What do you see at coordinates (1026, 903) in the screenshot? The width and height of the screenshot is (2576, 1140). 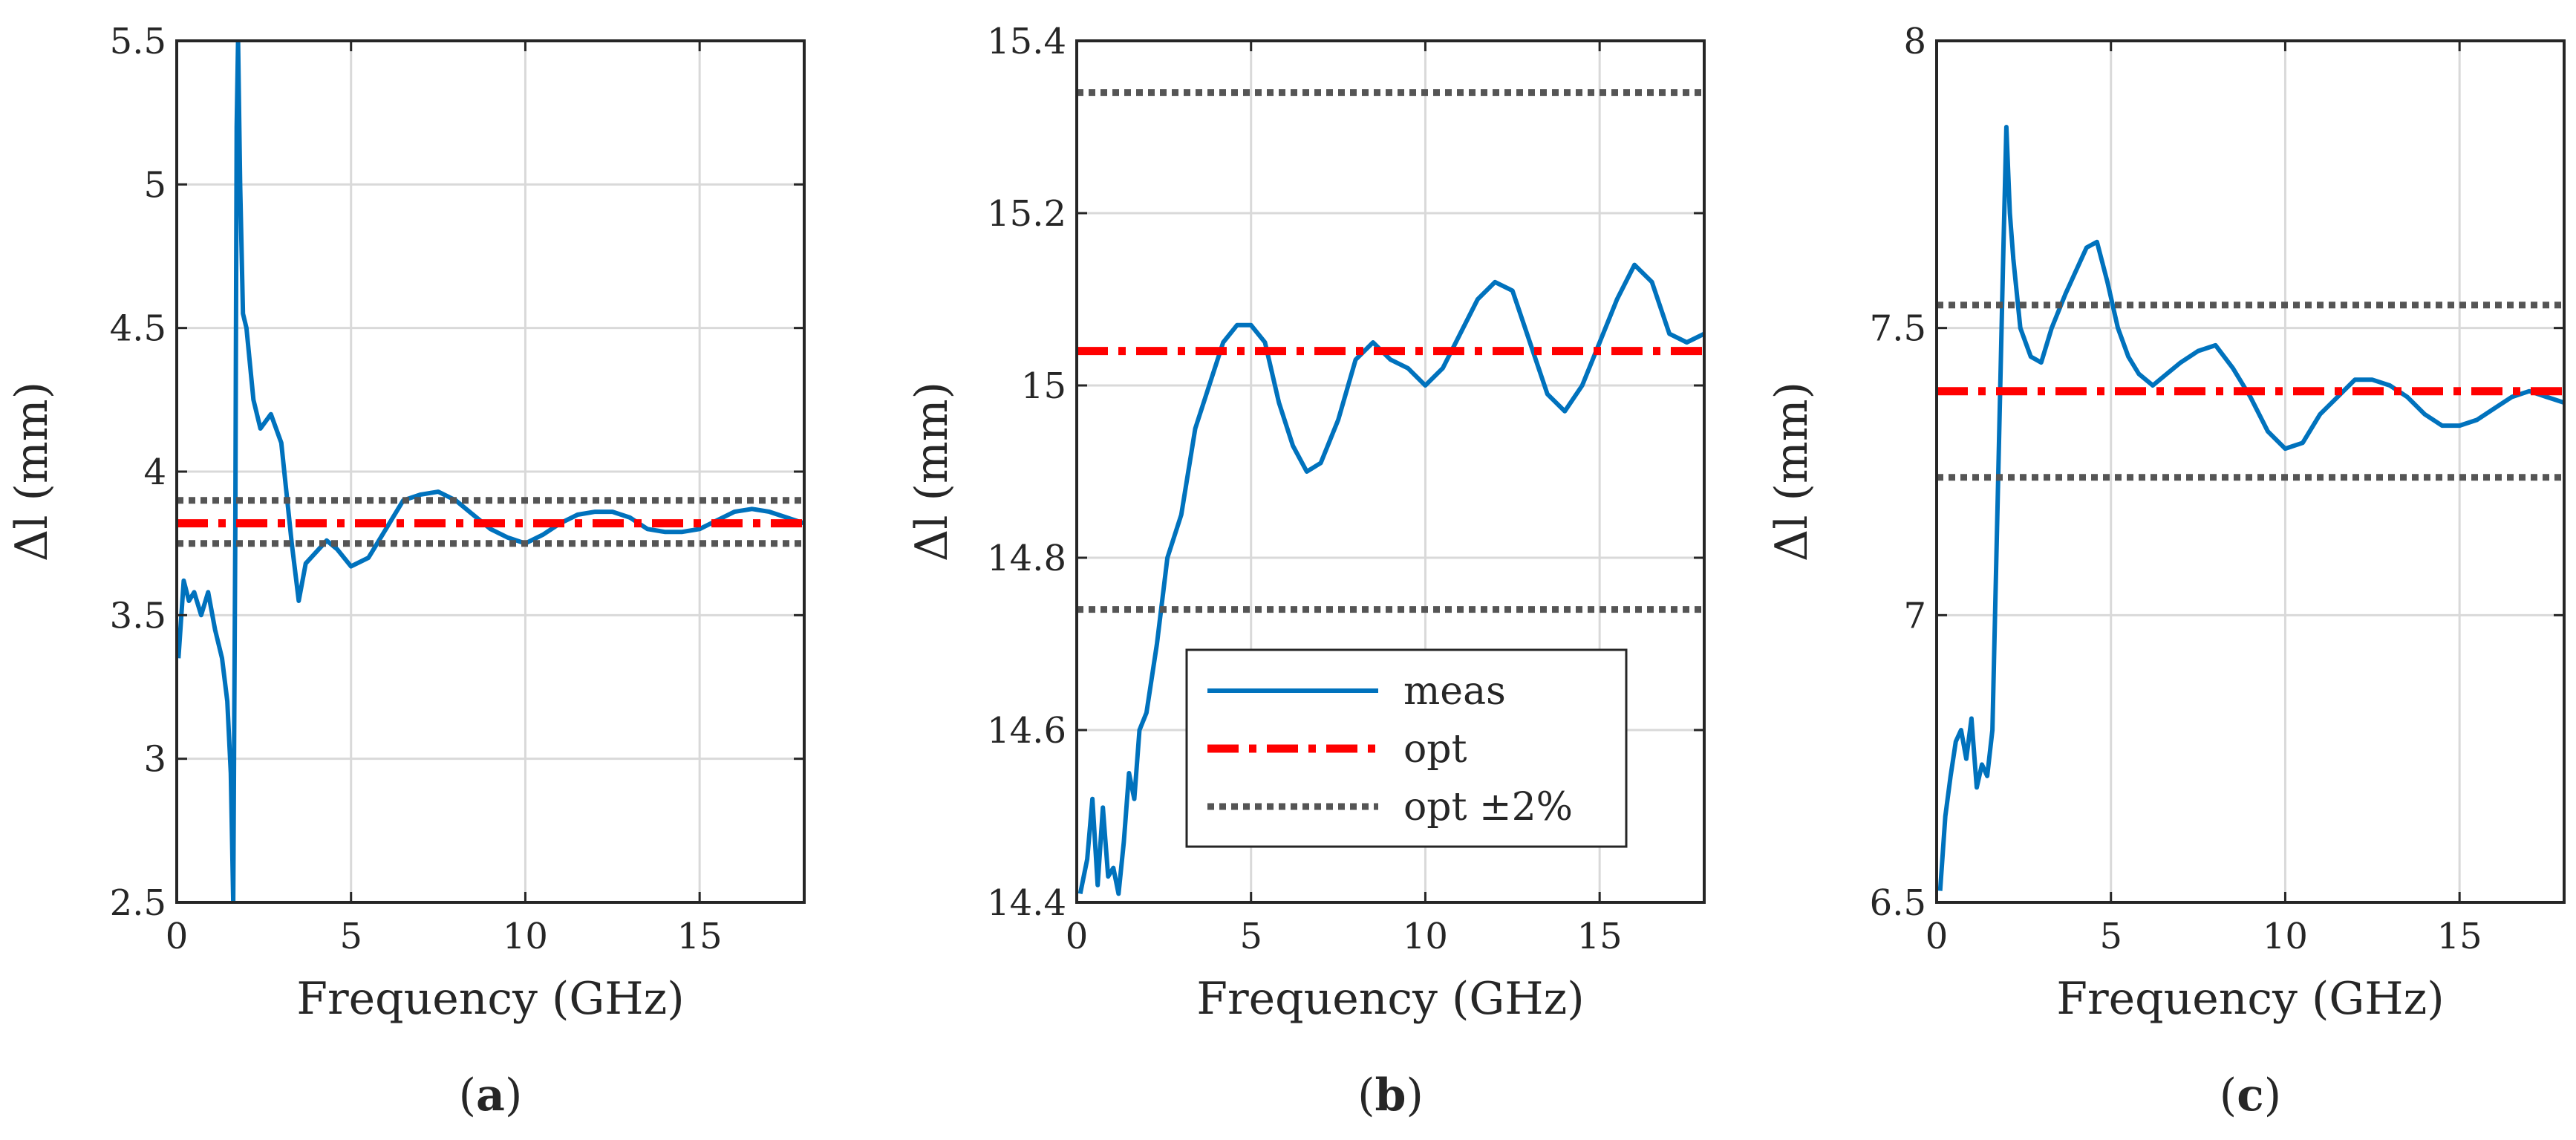 I see `y-tick-label: 14.4` at bounding box center [1026, 903].